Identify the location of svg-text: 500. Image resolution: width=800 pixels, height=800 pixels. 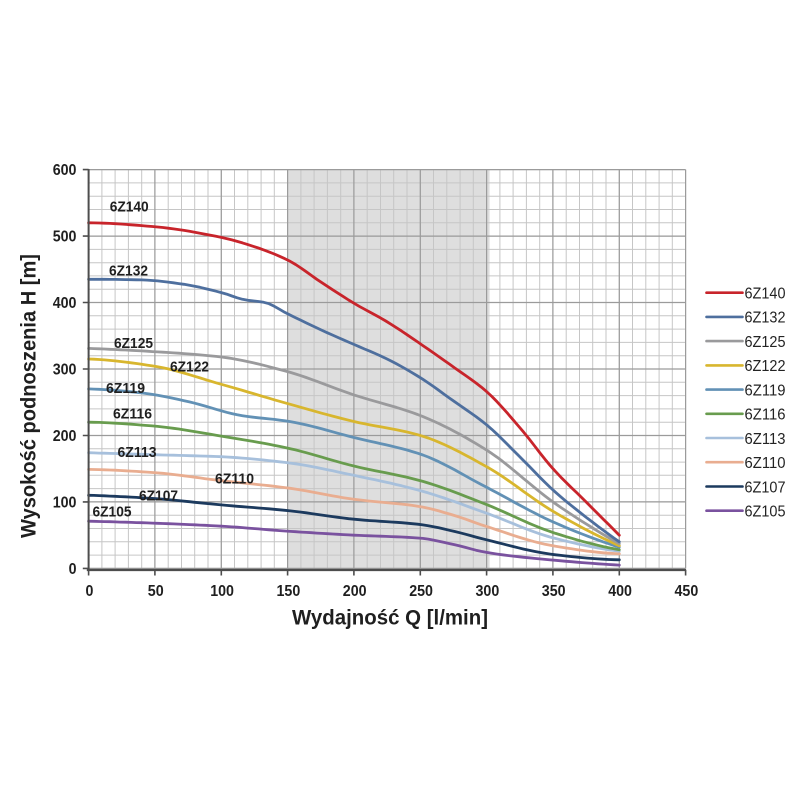
(65, 237).